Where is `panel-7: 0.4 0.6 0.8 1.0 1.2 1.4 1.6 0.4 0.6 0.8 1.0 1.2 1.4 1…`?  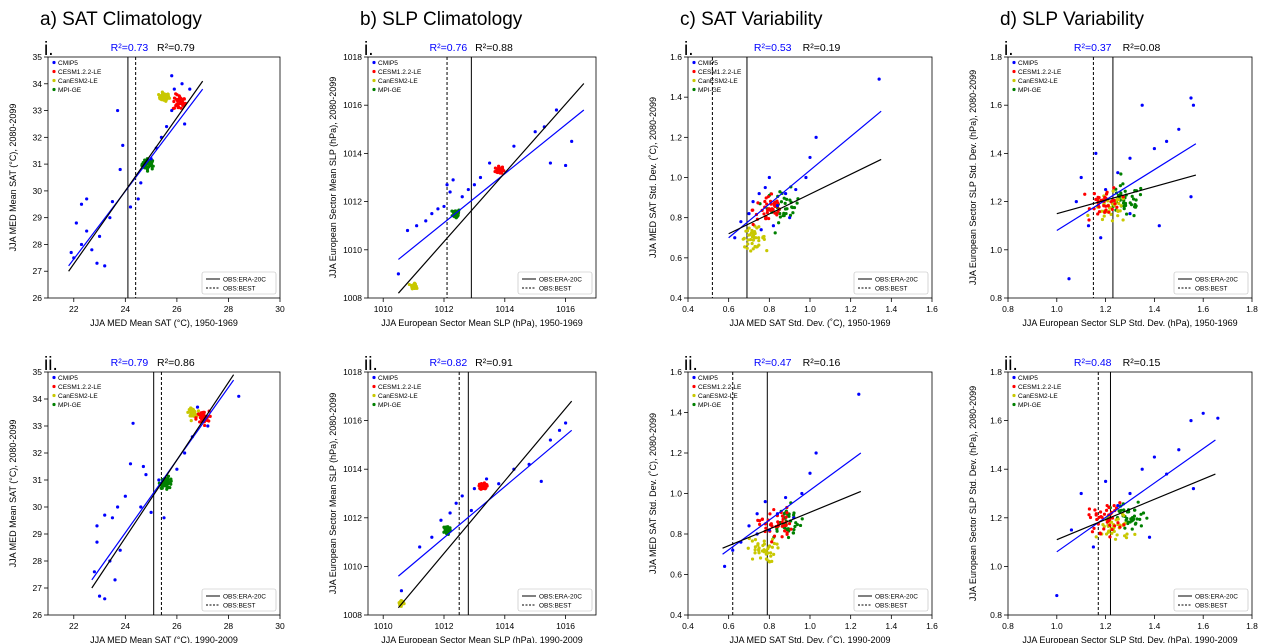
panel-7: 0.4 0.6 0.8 1.0 1.2 1.4 1.6 0.4 0.6 0.8 1.0 1.2 1.4 1… is located at coordinates (793, 498).